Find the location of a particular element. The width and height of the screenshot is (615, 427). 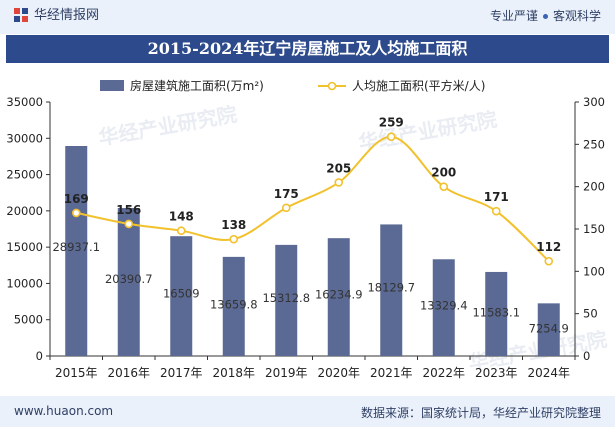

bar-value-label: 7254.9 is located at coordinates (549, 329).